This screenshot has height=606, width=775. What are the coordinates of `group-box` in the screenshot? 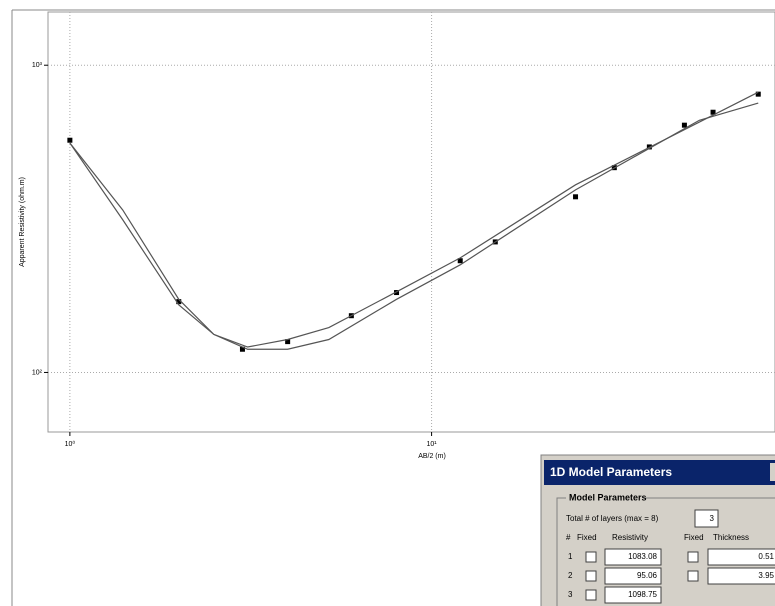 It's located at (665, 551).